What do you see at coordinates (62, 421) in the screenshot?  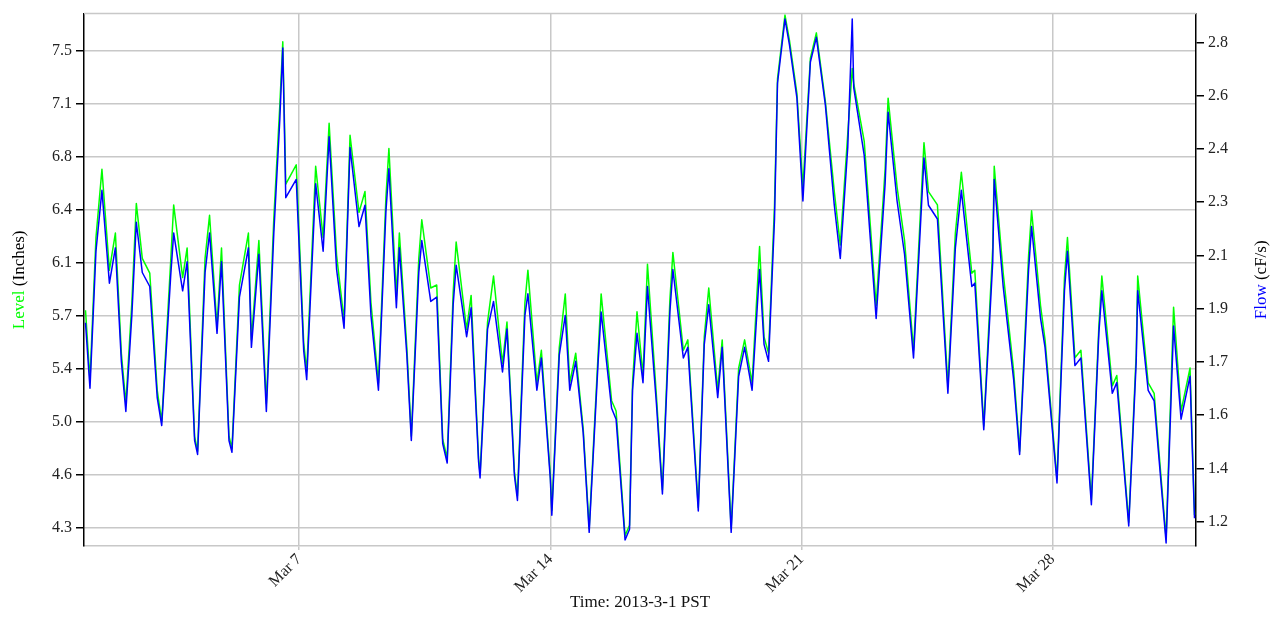 I see `y-tick-label: 5.0` at bounding box center [62, 421].